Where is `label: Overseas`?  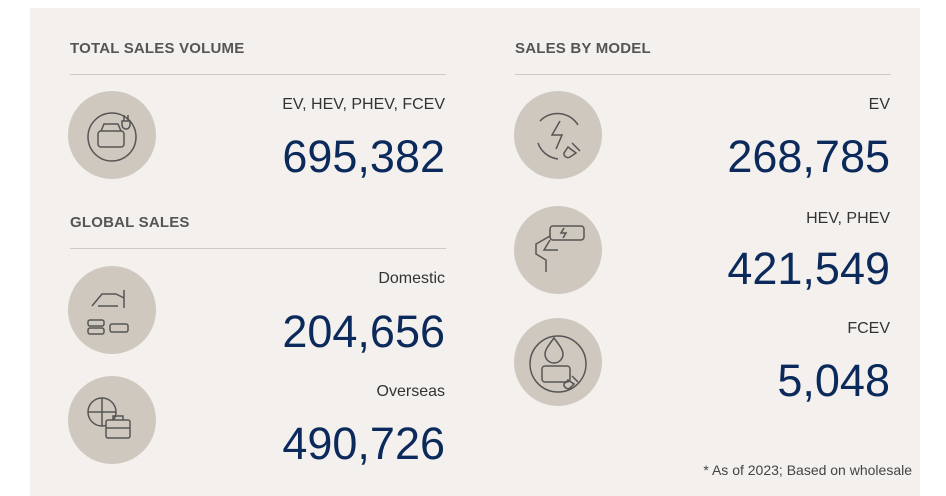 label: Overseas is located at coordinates (410, 391).